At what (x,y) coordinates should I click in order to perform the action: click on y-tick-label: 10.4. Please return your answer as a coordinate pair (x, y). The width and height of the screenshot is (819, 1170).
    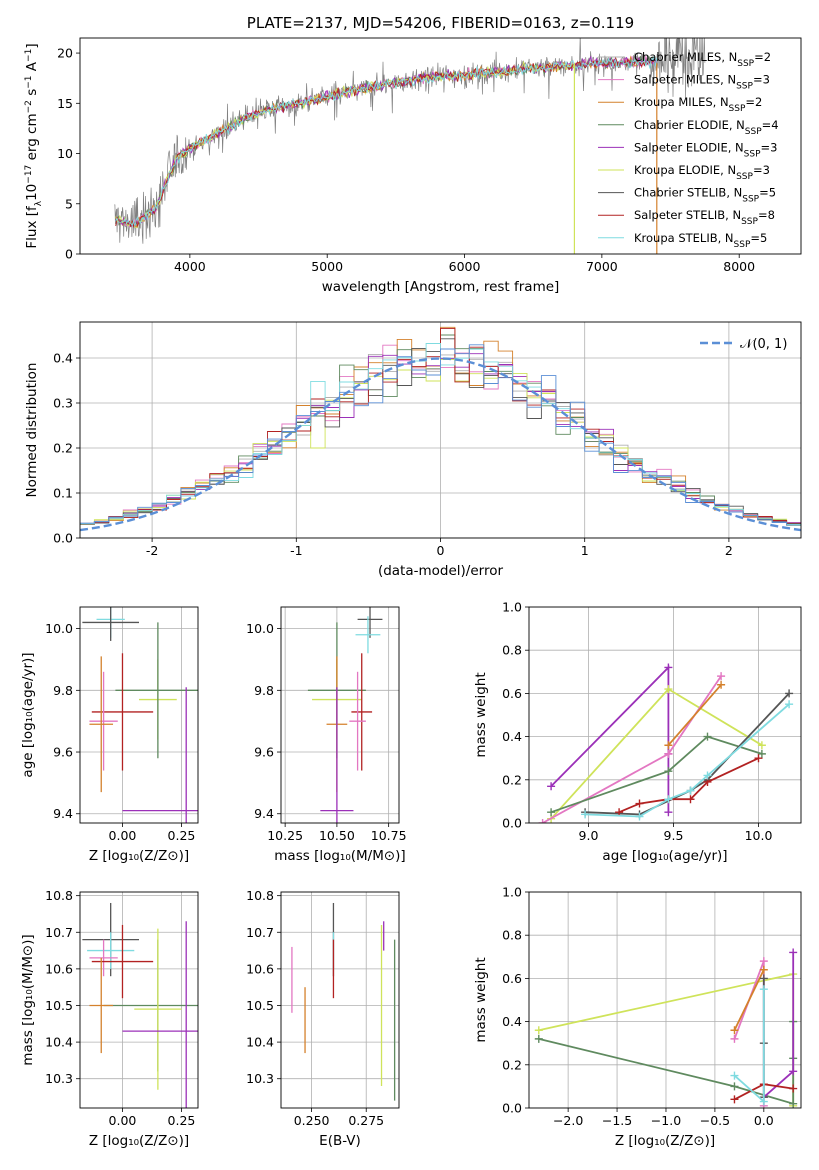
    Looking at the image, I should click on (260, 1042).